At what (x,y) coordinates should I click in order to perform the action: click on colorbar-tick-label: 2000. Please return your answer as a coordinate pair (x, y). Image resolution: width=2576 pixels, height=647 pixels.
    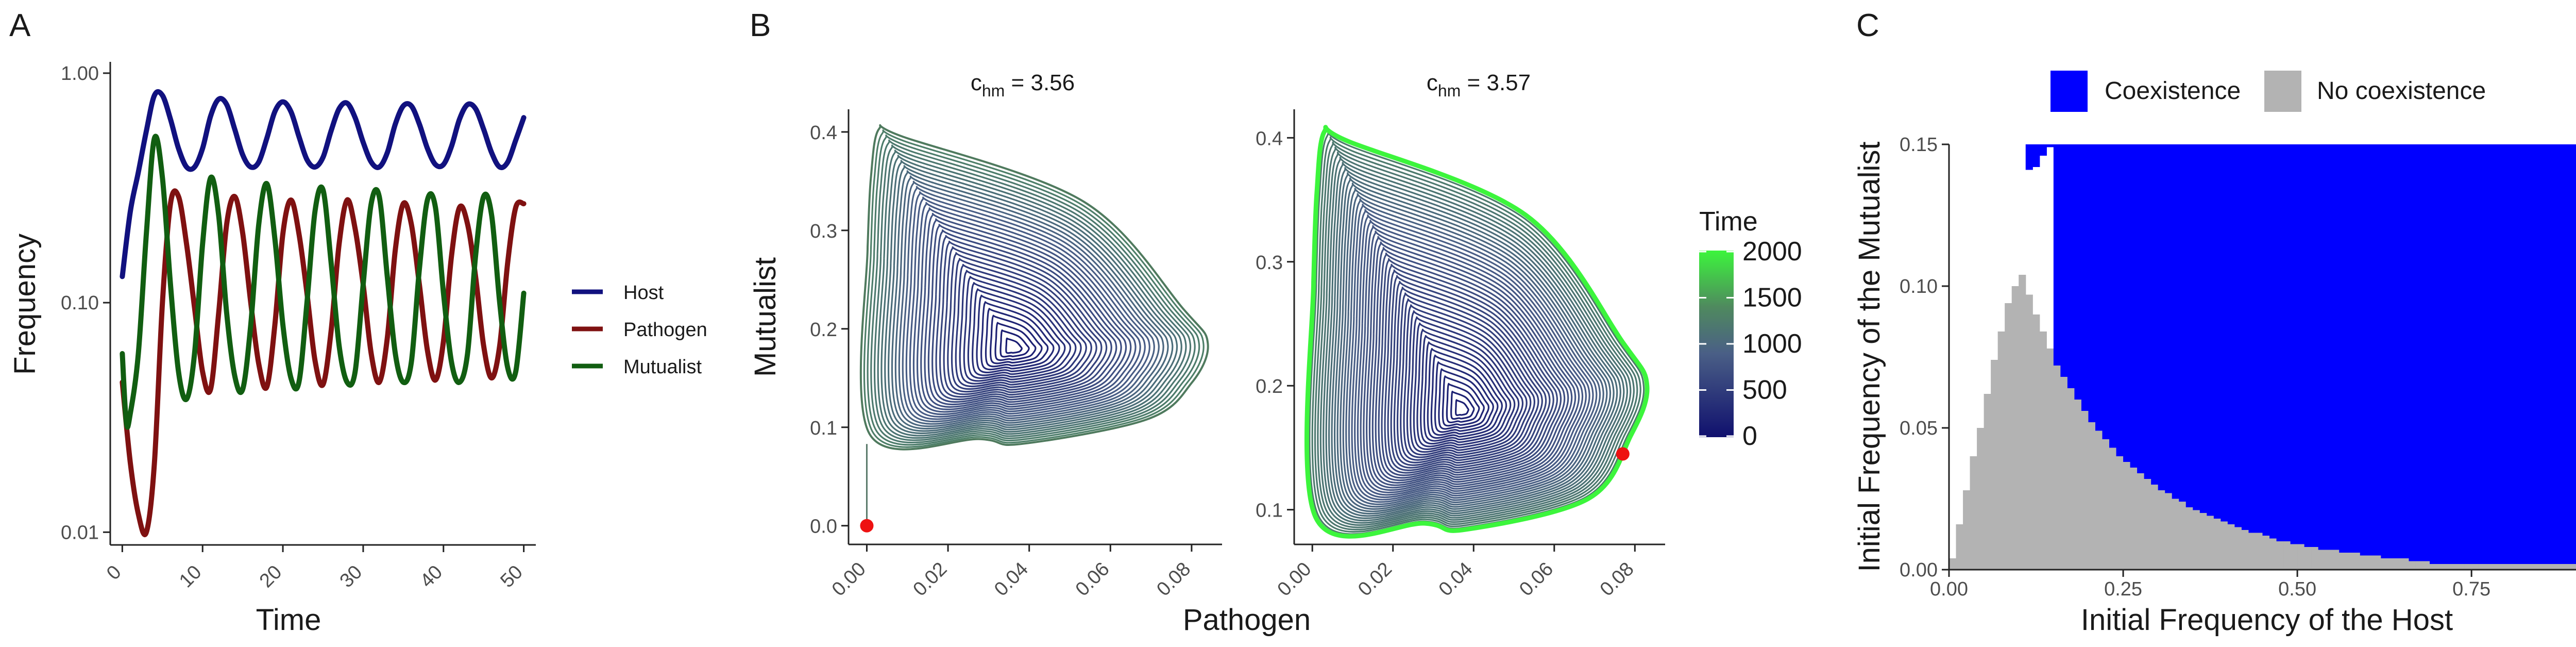
    Looking at the image, I should click on (1772, 252).